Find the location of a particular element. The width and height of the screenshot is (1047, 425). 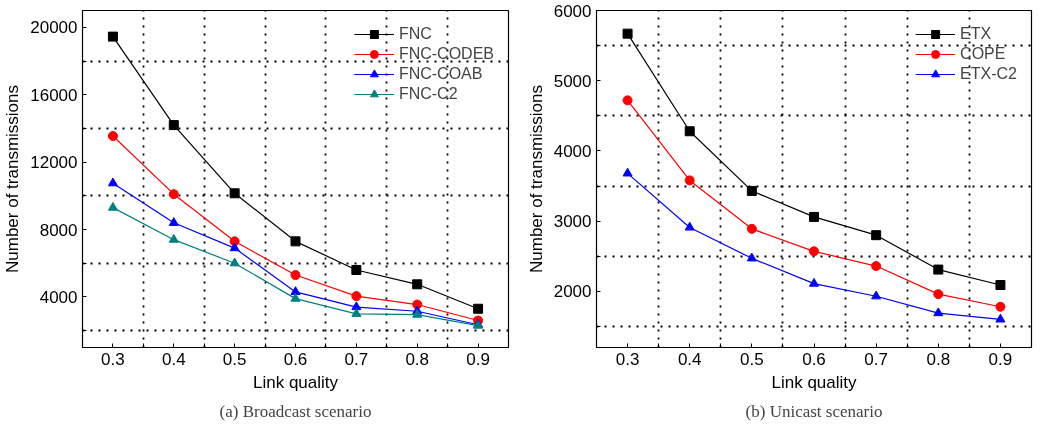

legend-label: FNC-C2 is located at coordinates (428, 94).